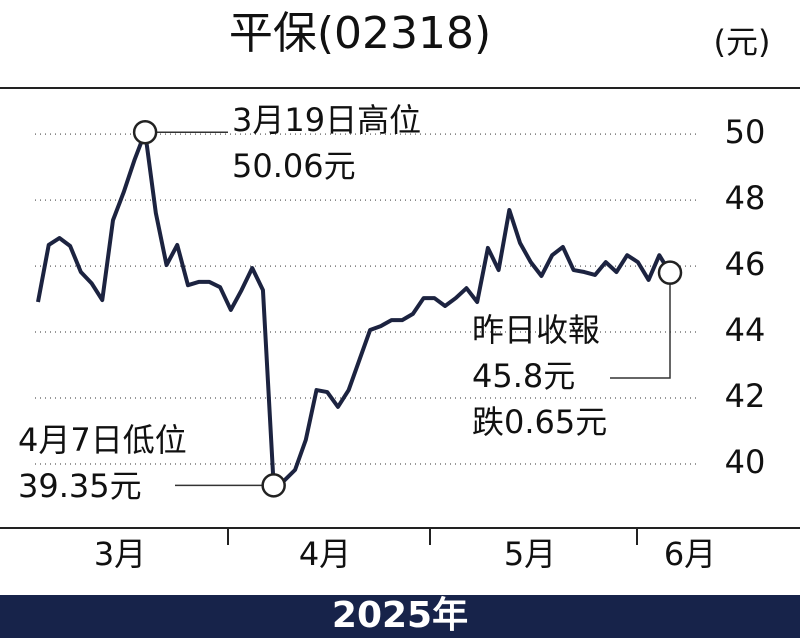 The width and height of the screenshot is (800, 638). I want to click on x-tick-label: 3月, so click(120, 554).